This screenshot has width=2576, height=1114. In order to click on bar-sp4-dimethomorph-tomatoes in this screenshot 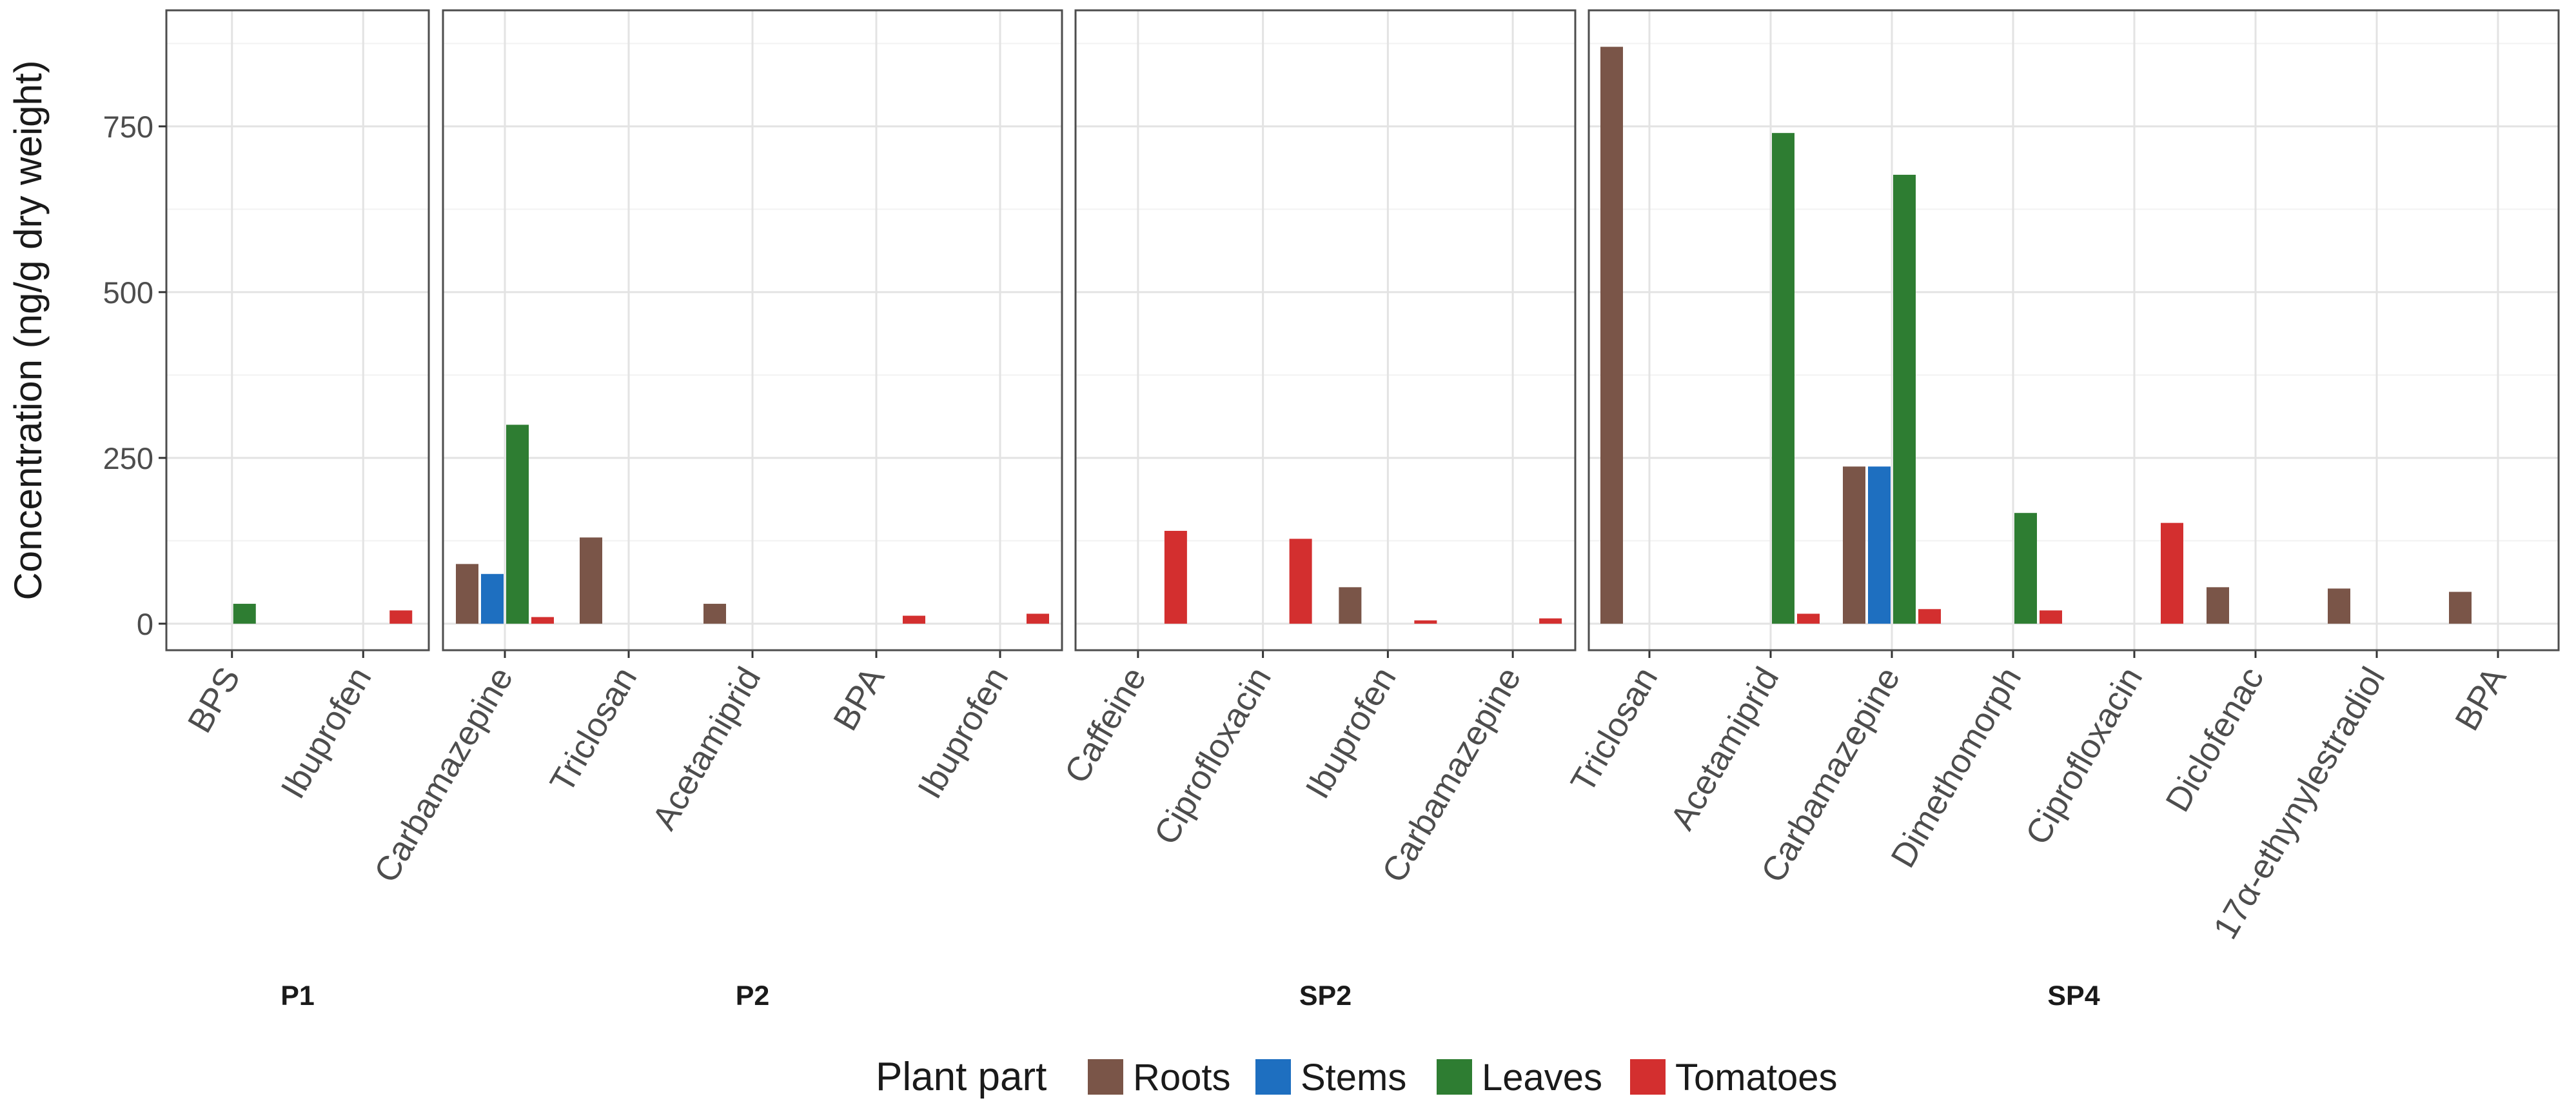, I will do `click(2051, 617)`.